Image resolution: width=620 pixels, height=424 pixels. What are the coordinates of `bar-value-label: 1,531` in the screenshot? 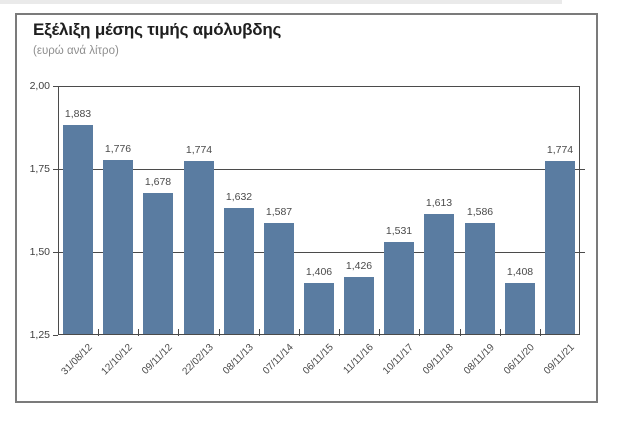 It's located at (399, 231).